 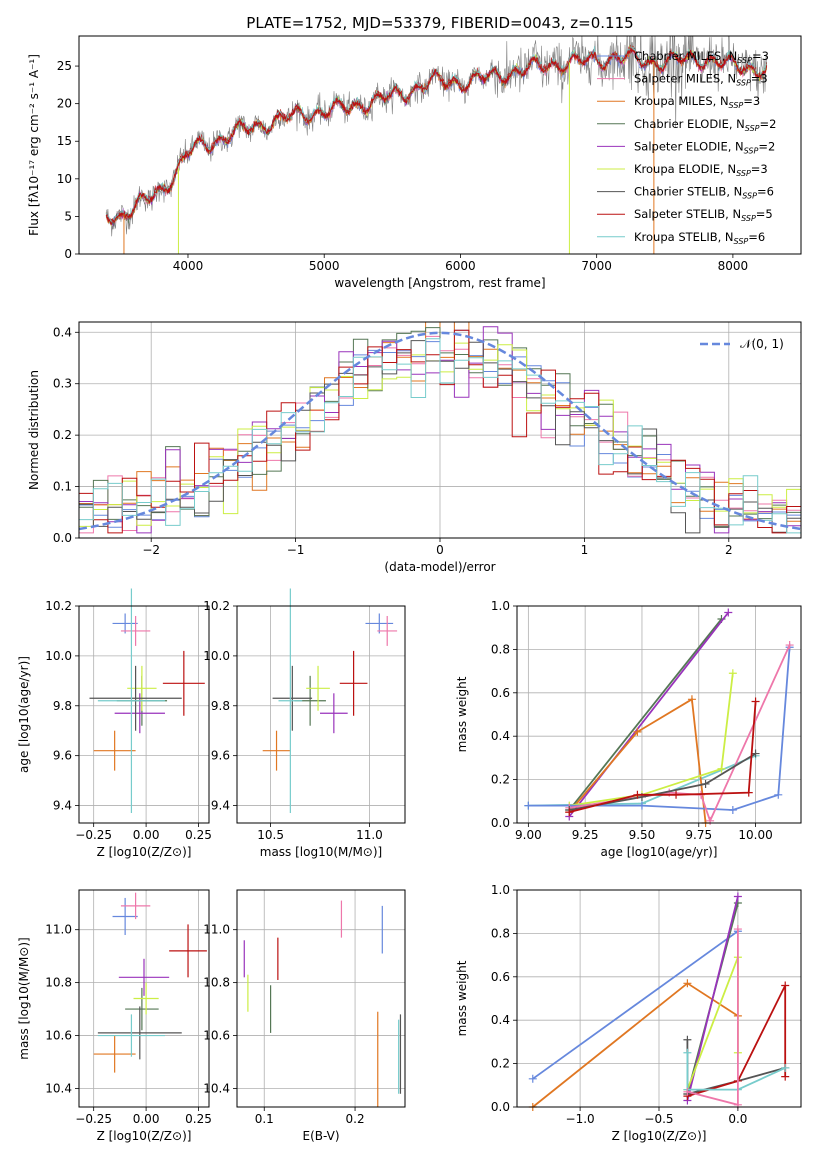 What do you see at coordinates (460, 266) in the screenshot?
I see `x-tick-label: 6000` at bounding box center [460, 266].